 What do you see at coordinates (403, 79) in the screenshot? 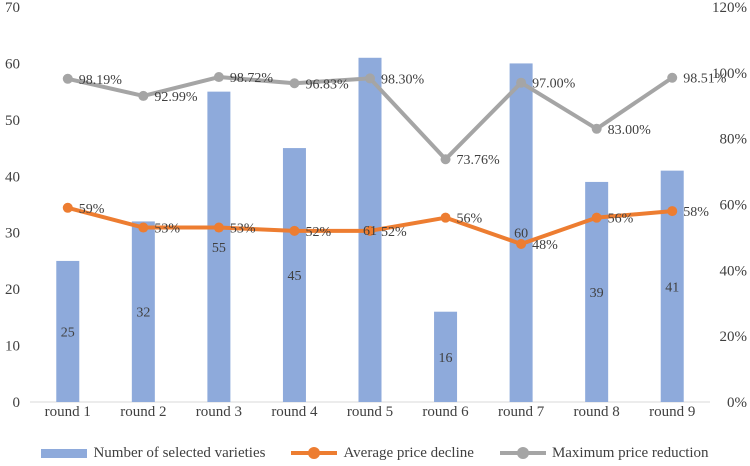
I see `maximum-value-label: 98.30%` at bounding box center [403, 79].